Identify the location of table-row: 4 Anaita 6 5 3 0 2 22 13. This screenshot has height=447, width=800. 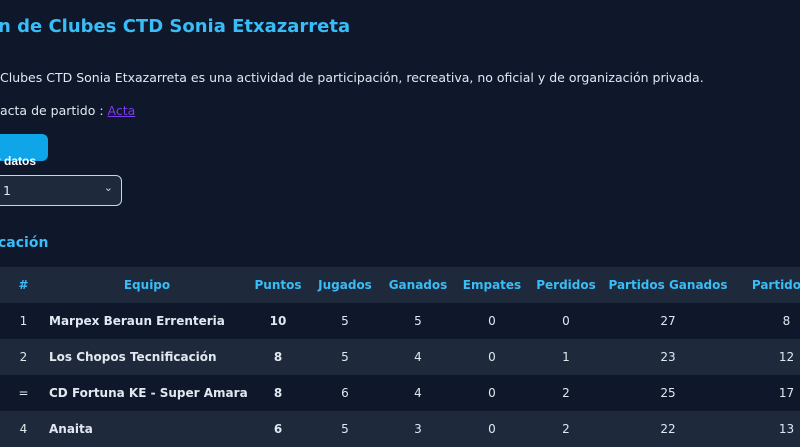
(400, 429).